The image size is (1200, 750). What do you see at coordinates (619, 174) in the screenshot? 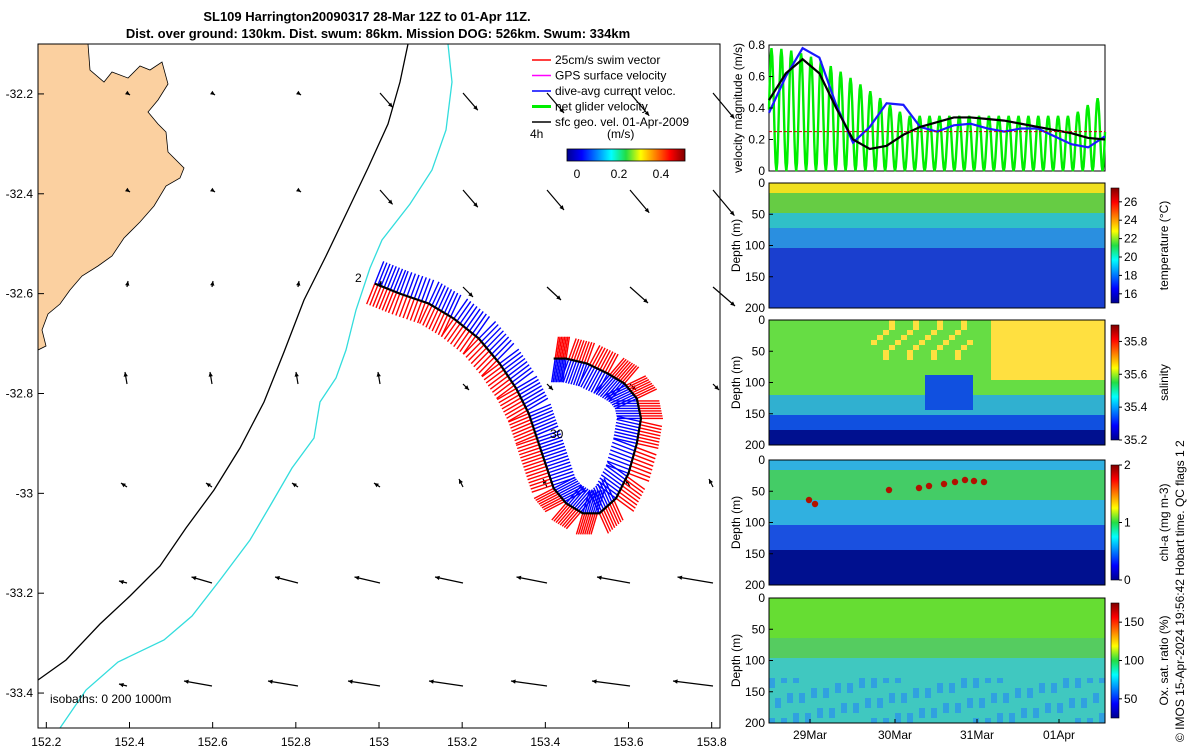
I see `colorbar-tick: 0.2` at bounding box center [619, 174].